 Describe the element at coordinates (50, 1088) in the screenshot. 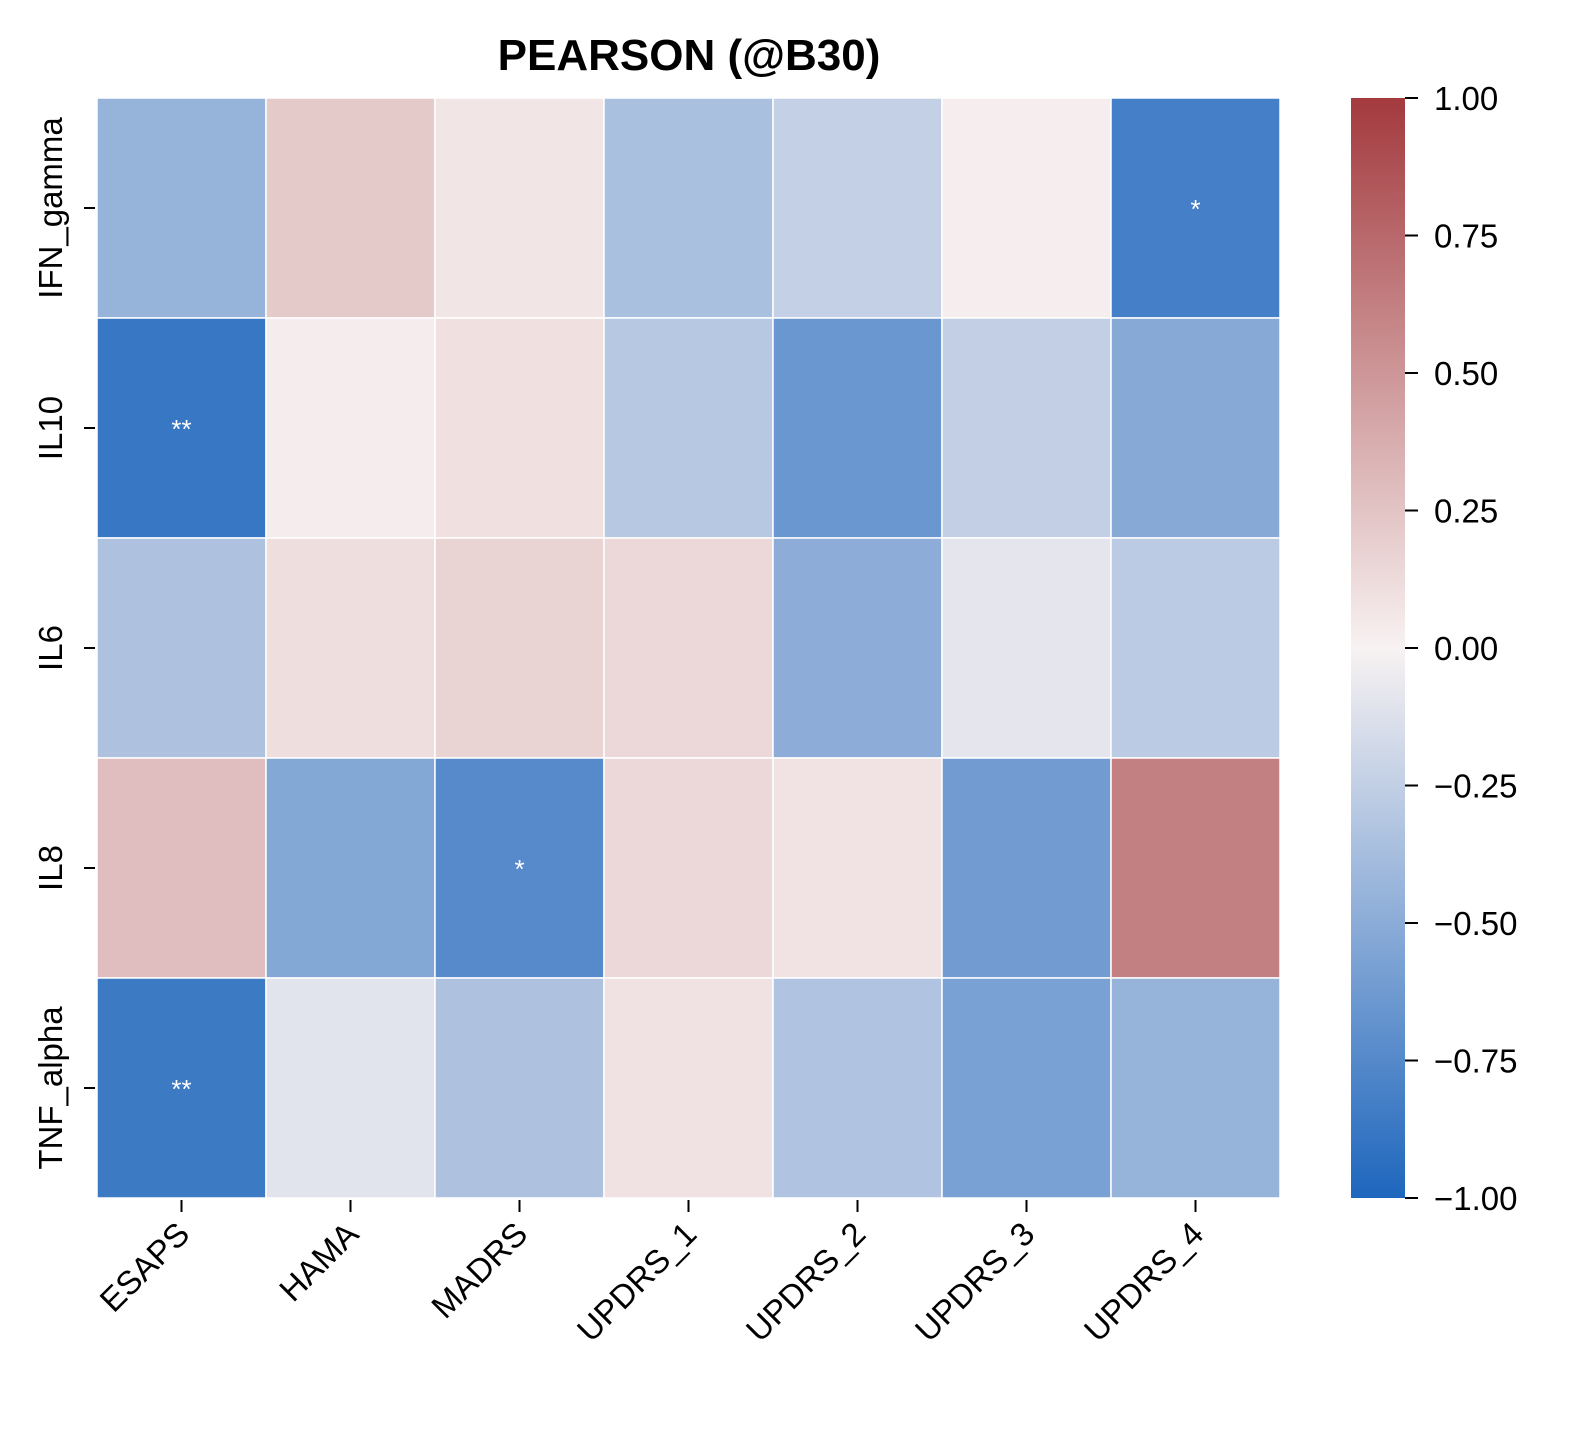

I see `y-tick-label-TNF_alpha: TNF_alpha` at that location.